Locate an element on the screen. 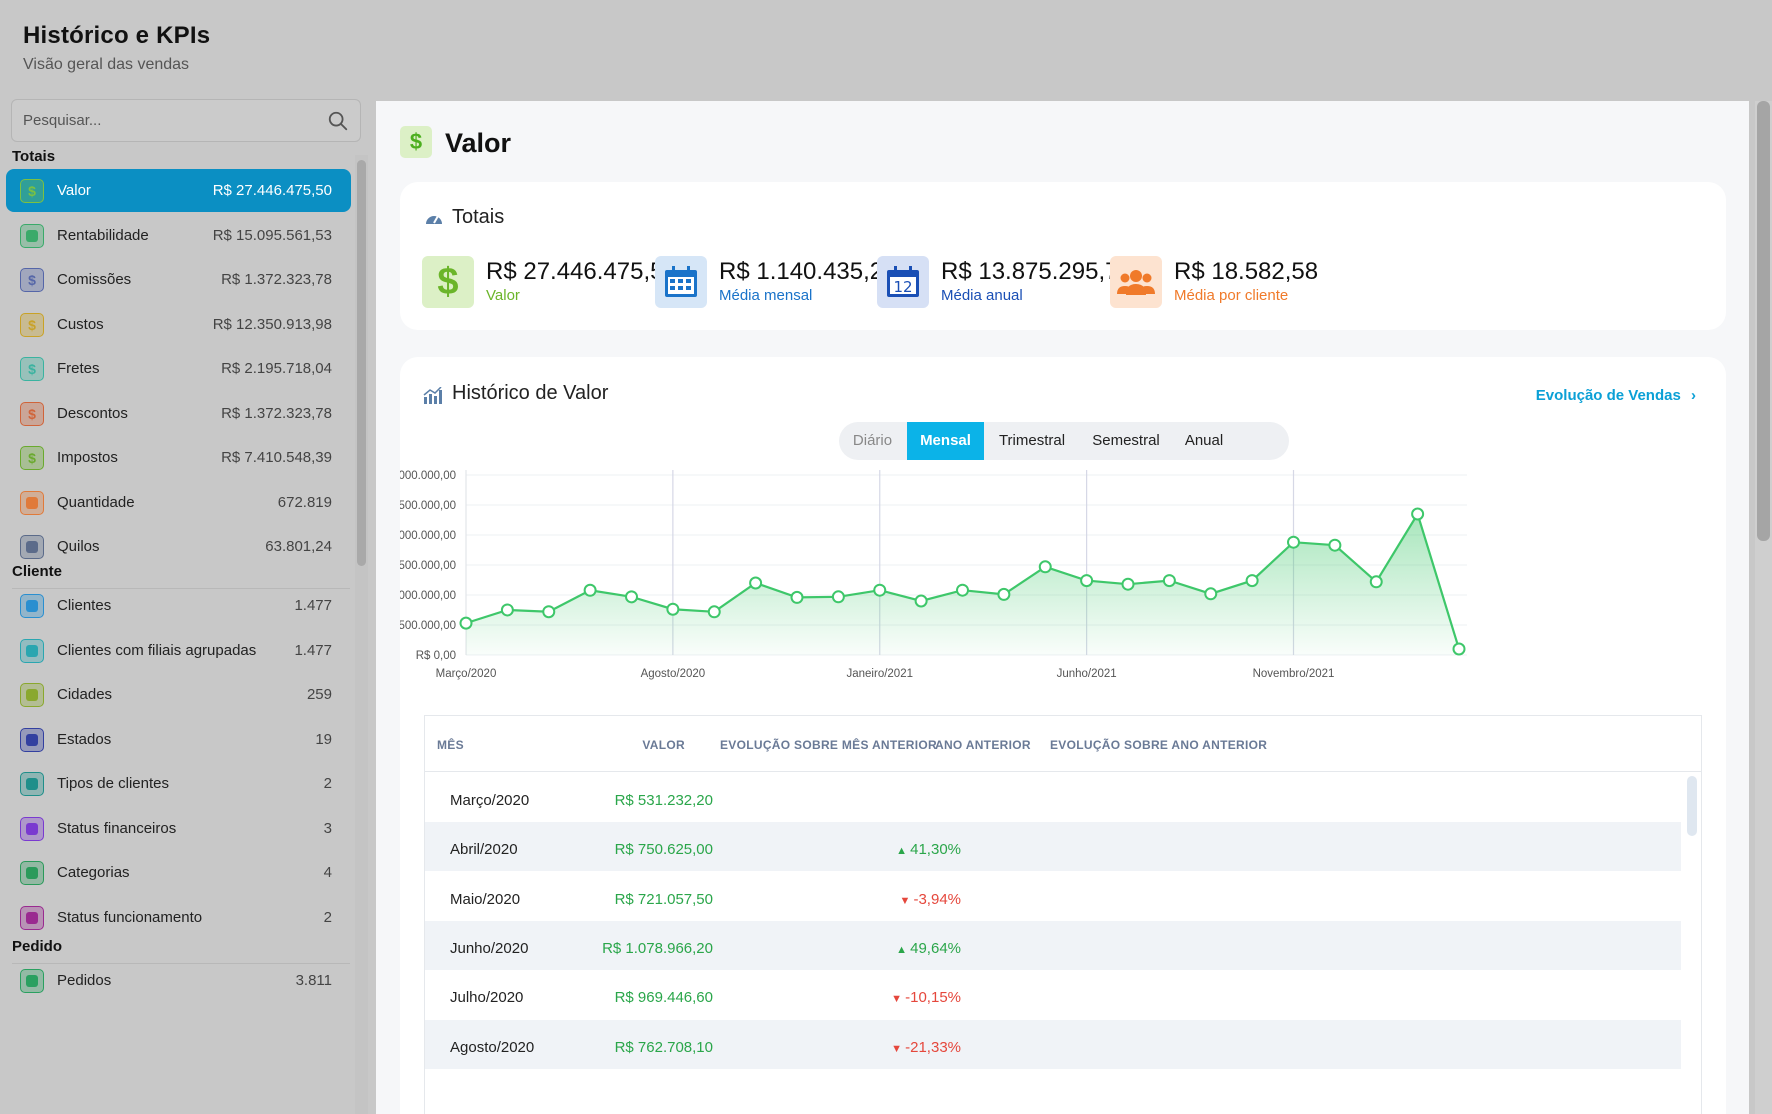 The height and width of the screenshot is (1114, 1772). sidebar-item-pedidos: Pedidos 3.811 is located at coordinates (178, 980).